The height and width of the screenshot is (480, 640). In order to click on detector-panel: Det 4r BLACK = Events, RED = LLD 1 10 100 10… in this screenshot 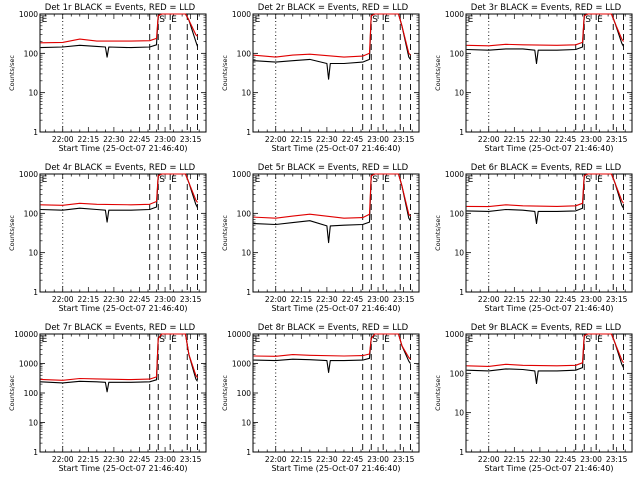, I will do `click(106, 240)`.